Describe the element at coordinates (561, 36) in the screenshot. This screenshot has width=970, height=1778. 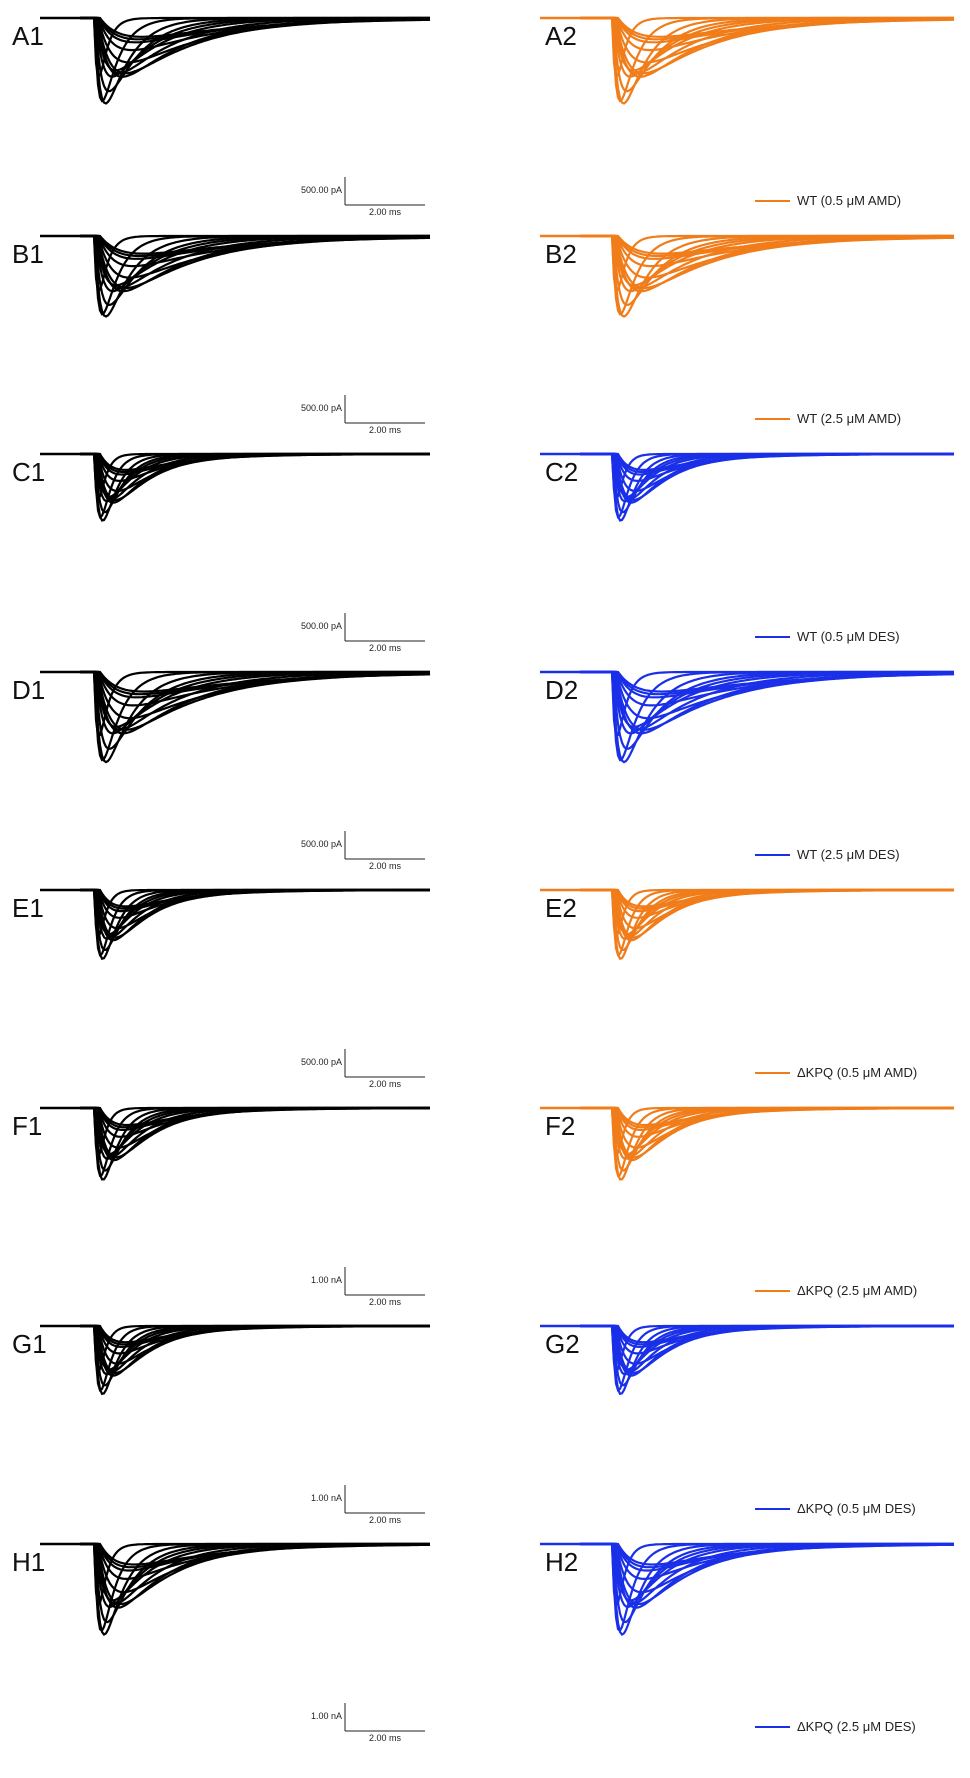
I see `panel-label: A2` at that location.